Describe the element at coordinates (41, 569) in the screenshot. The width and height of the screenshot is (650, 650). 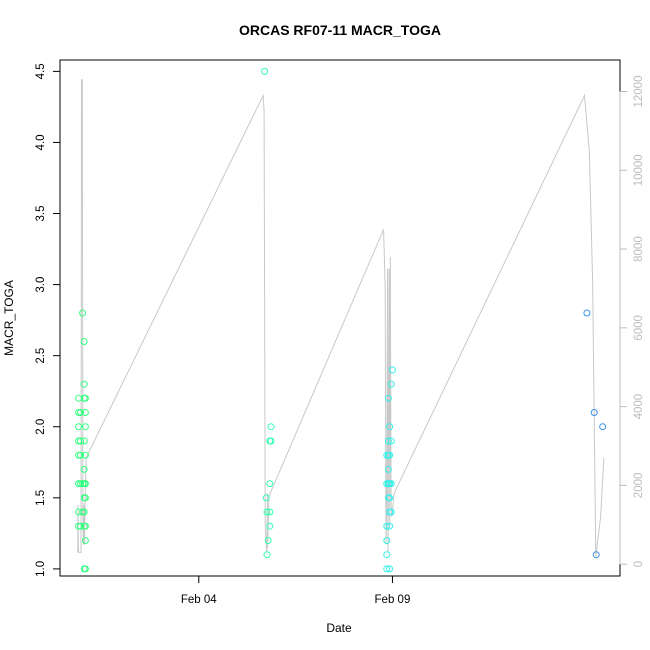
I see `left-tick-label: 1.0` at that location.